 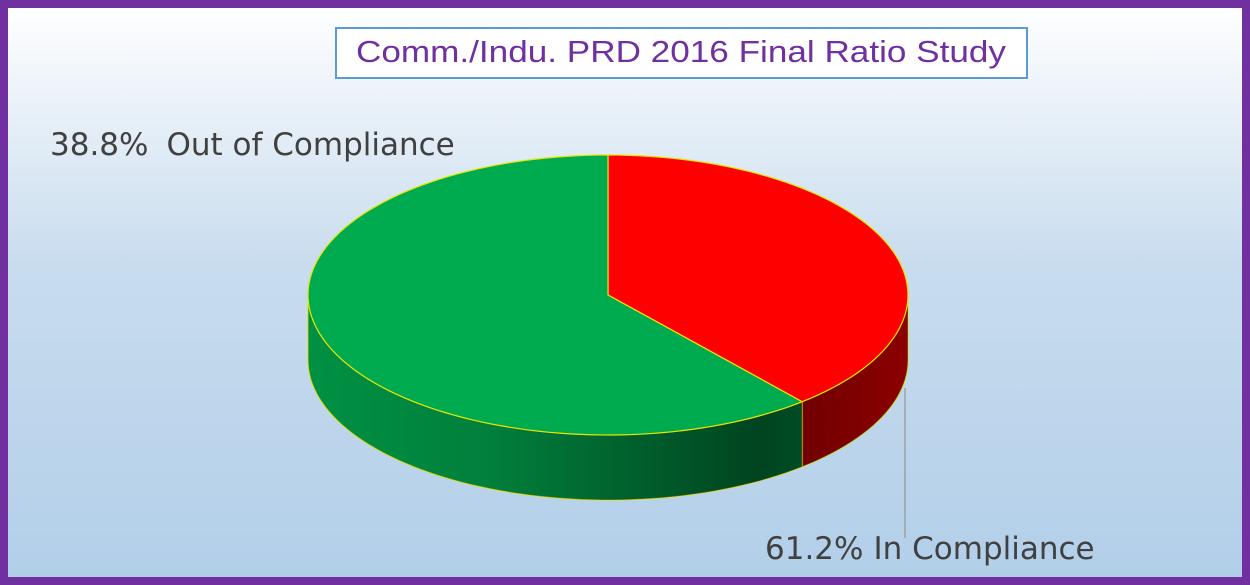 I want to click on title-box, so click(x=681, y=53).